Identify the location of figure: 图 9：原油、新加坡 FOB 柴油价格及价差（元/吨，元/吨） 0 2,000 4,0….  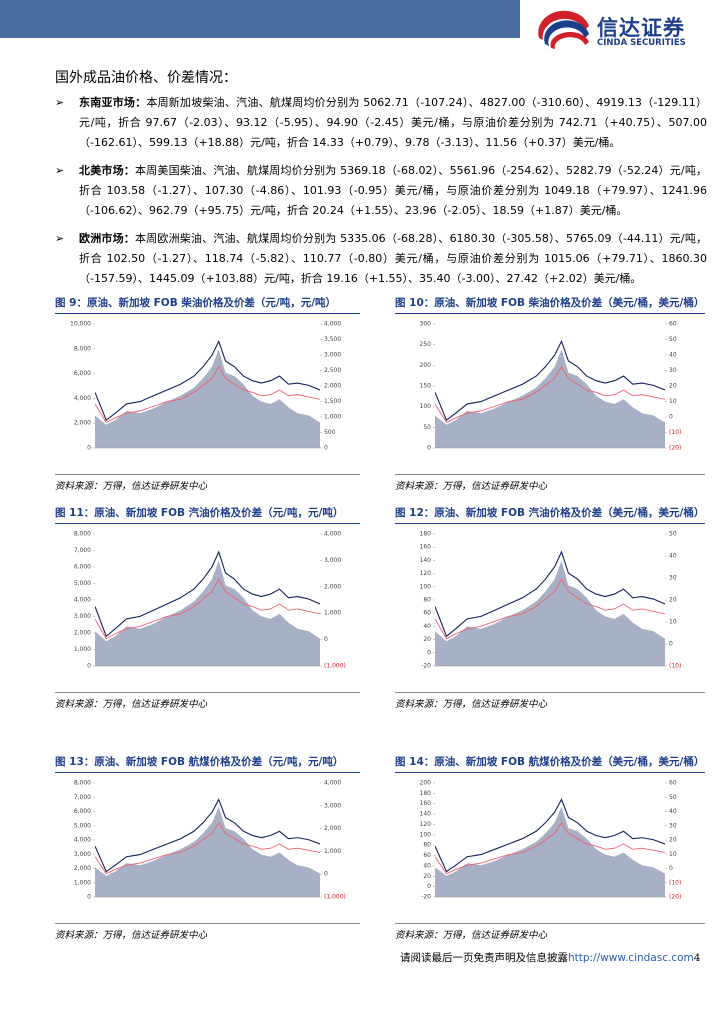
(207, 392).